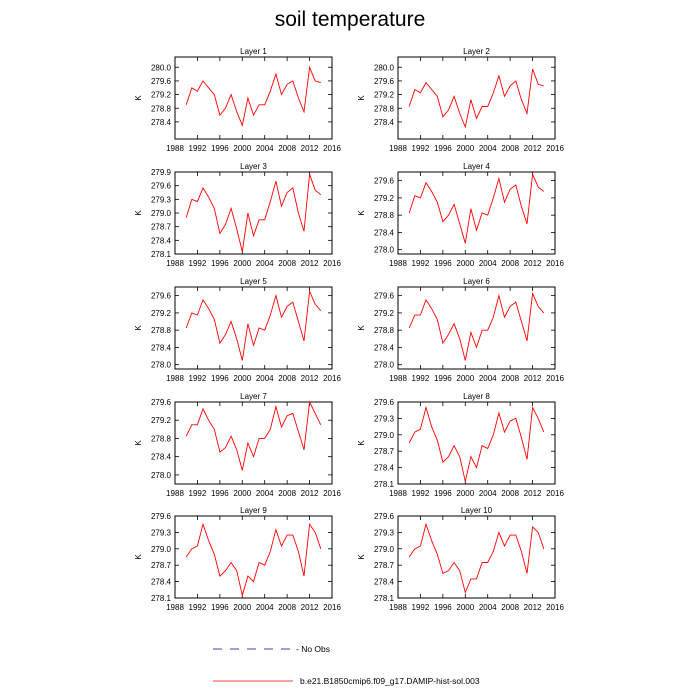  What do you see at coordinates (313, 649) in the screenshot?
I see `legend-no-obs-label: - No Obs` at bounding box center [313, 649].